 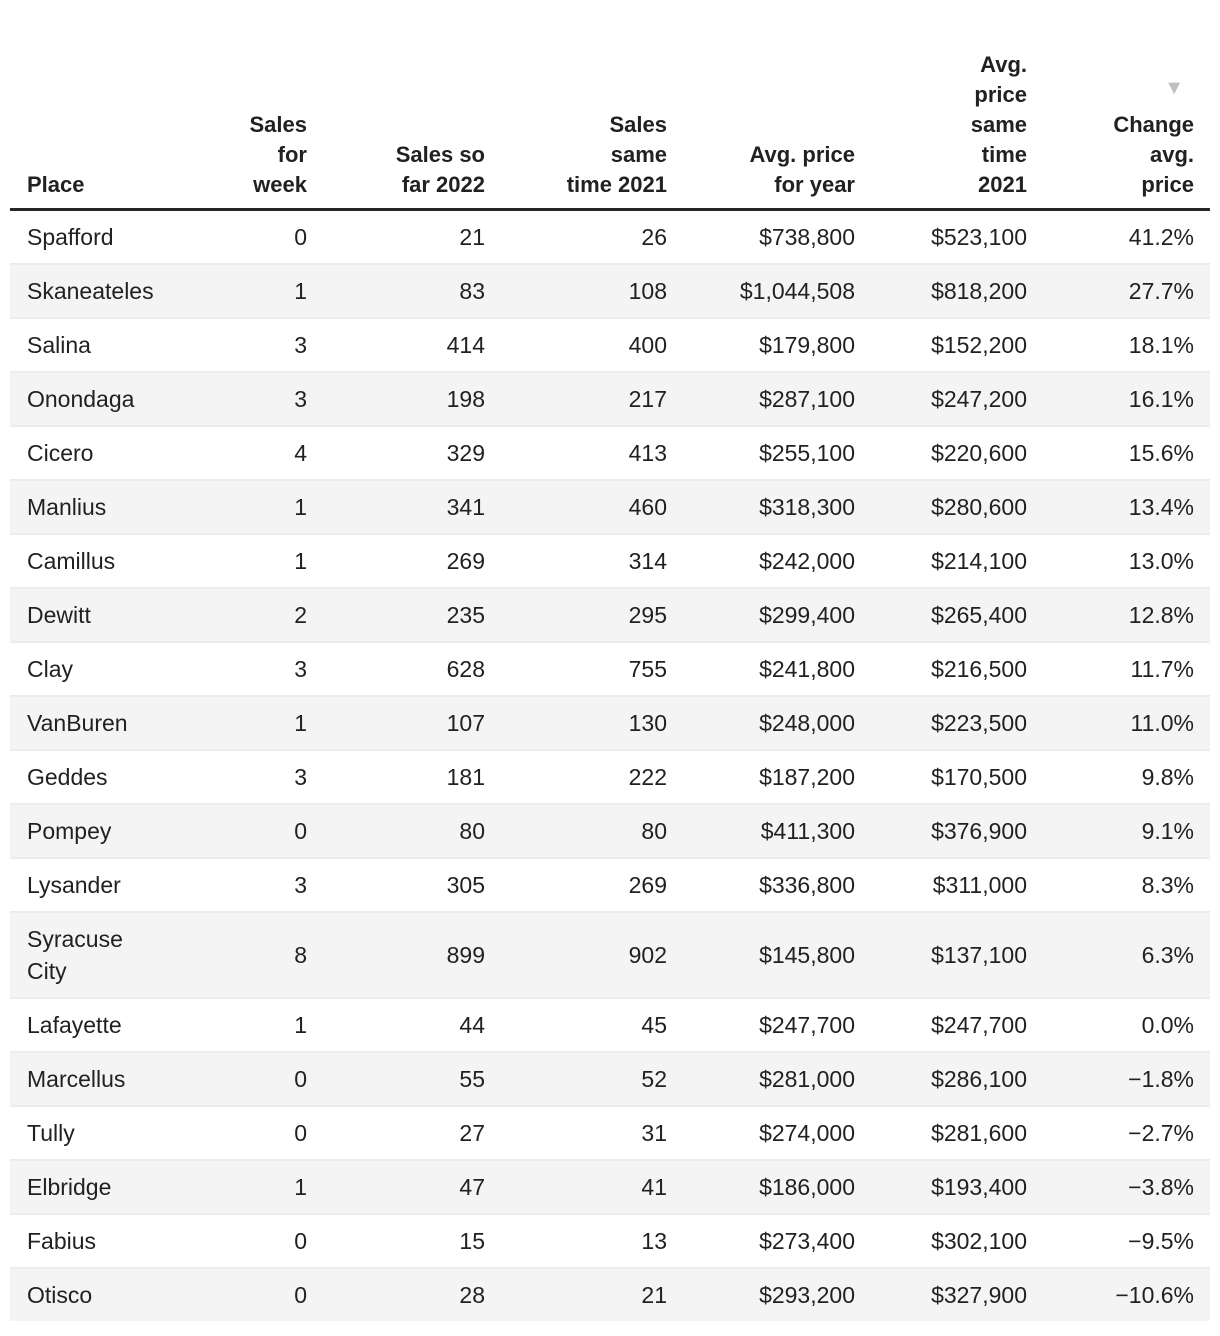 What do you see at coordinates (120, 1132) in the screenshot?
I see `place-cell: Tully` at bounding box center [120, 1132].